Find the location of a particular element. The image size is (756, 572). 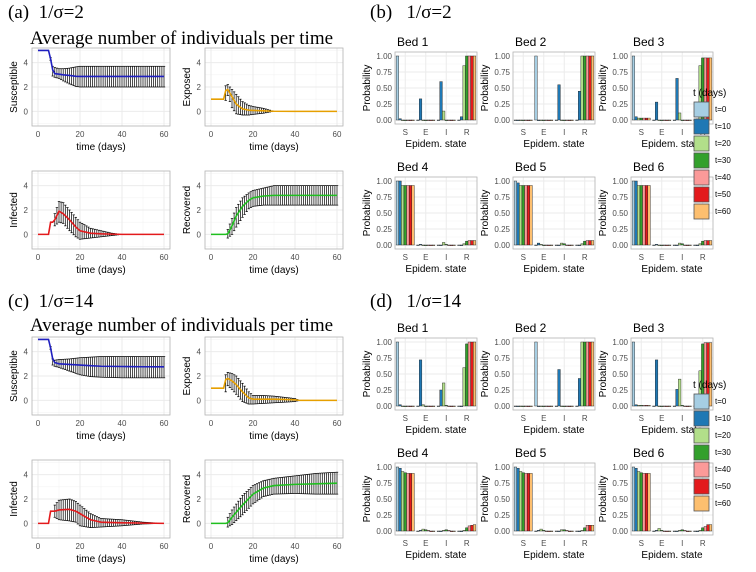

bed-title: Bed 1 is located at coordinates (413, 328).